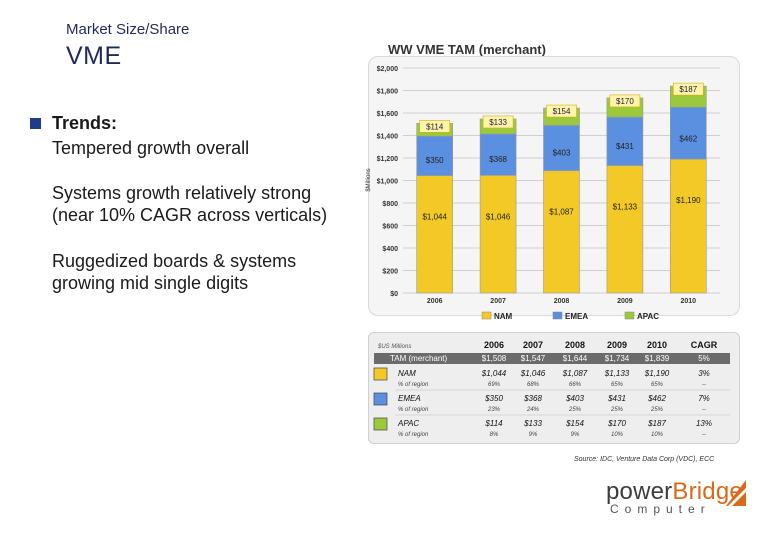  Describe the element at coordinates (190, 215) in the screenshot. I see `trend-line-3: (near 10% CAGR across verticals)` at that location.